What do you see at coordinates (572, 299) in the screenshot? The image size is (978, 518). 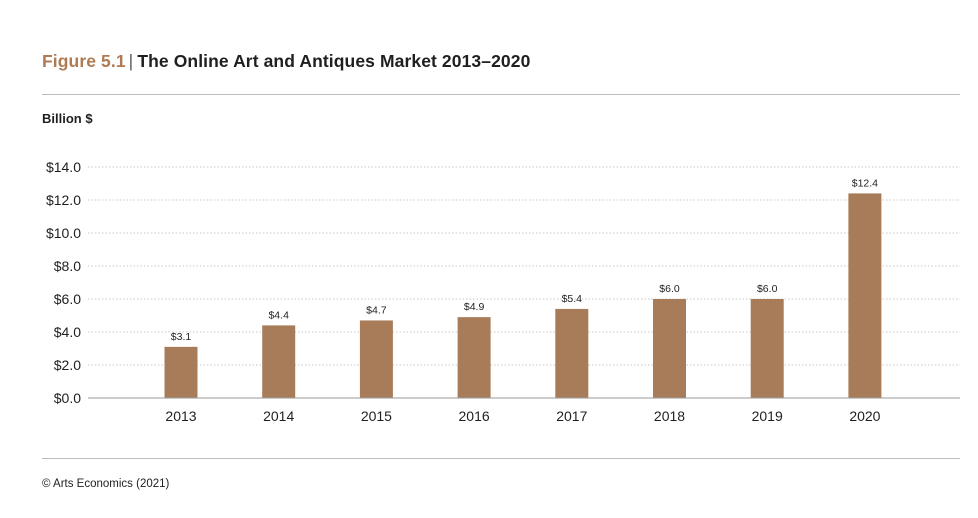 I see `data-label: $5.4` at bounding box center [572, 299].